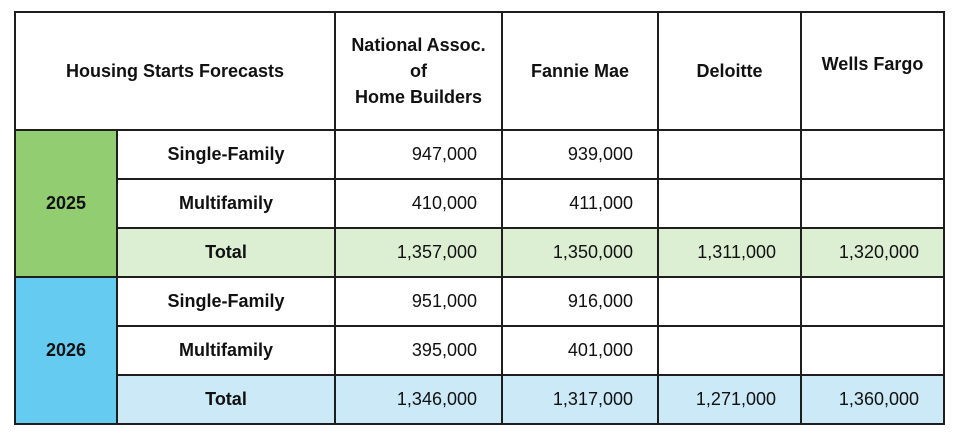 This screenshot has height=434, width=955. I want to click on column-header-deloitte-label: Deloitte, so click(729, 71).